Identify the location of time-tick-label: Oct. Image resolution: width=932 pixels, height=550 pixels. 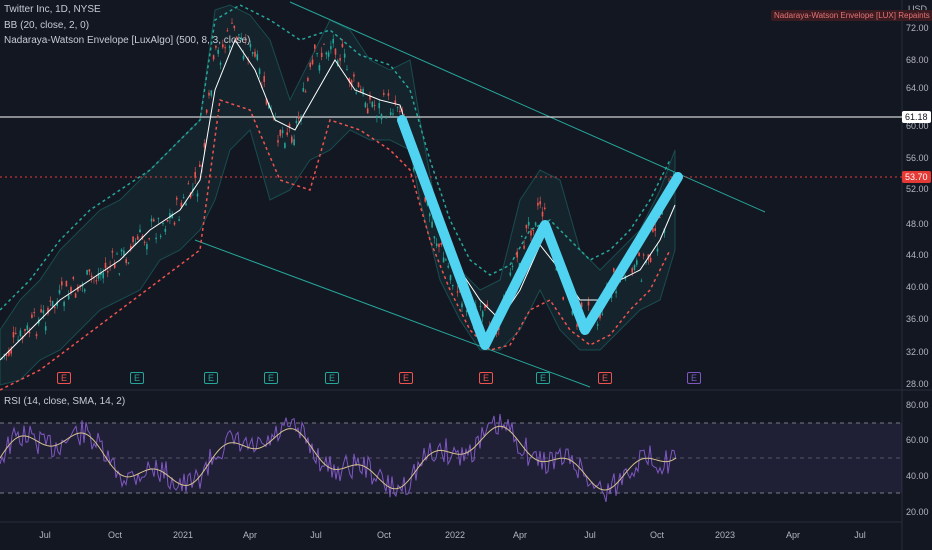
(384, 535).